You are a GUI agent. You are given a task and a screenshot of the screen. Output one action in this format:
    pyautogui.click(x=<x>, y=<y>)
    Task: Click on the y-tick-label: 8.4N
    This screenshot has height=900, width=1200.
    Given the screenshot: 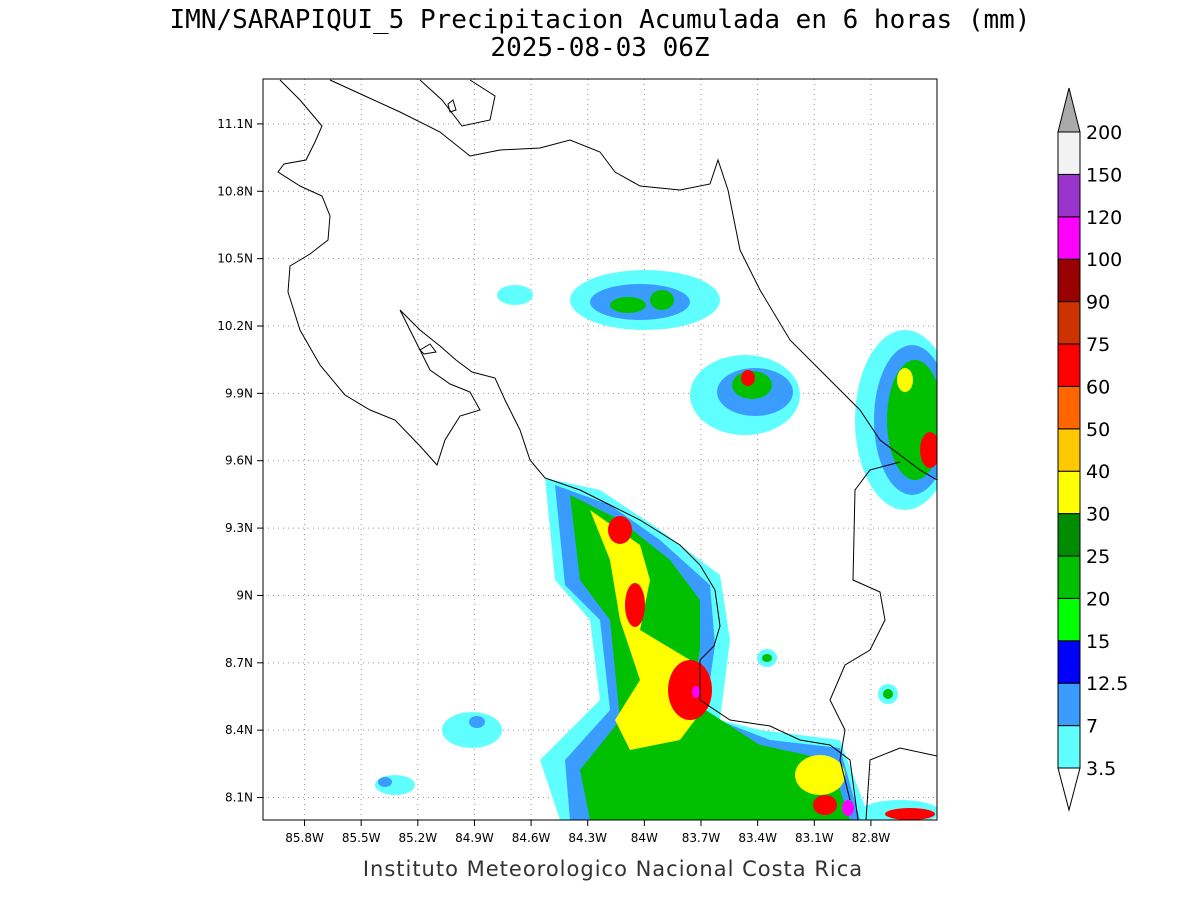 What is the action you would take?
    pyautogui.click(x=239, y=730)
    